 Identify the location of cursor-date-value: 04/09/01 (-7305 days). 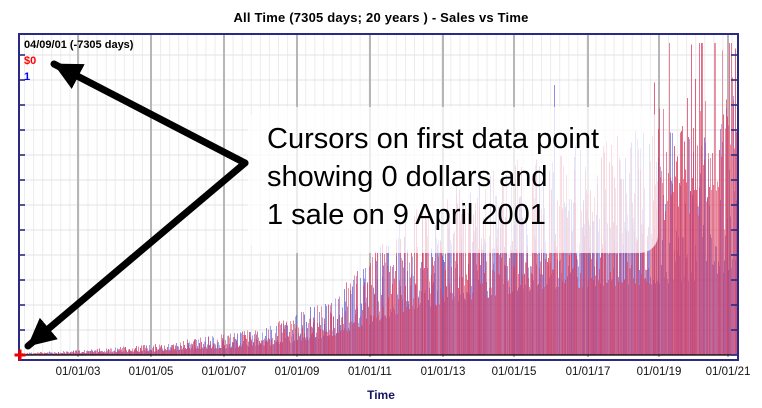
(79, 45).